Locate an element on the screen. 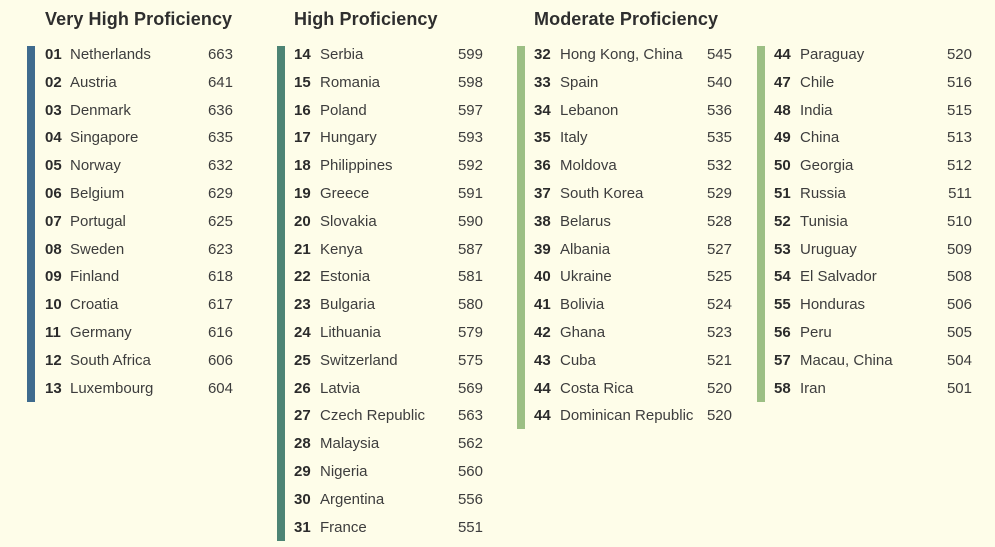  rank-number: 15 is located at coordinates (302, 82).